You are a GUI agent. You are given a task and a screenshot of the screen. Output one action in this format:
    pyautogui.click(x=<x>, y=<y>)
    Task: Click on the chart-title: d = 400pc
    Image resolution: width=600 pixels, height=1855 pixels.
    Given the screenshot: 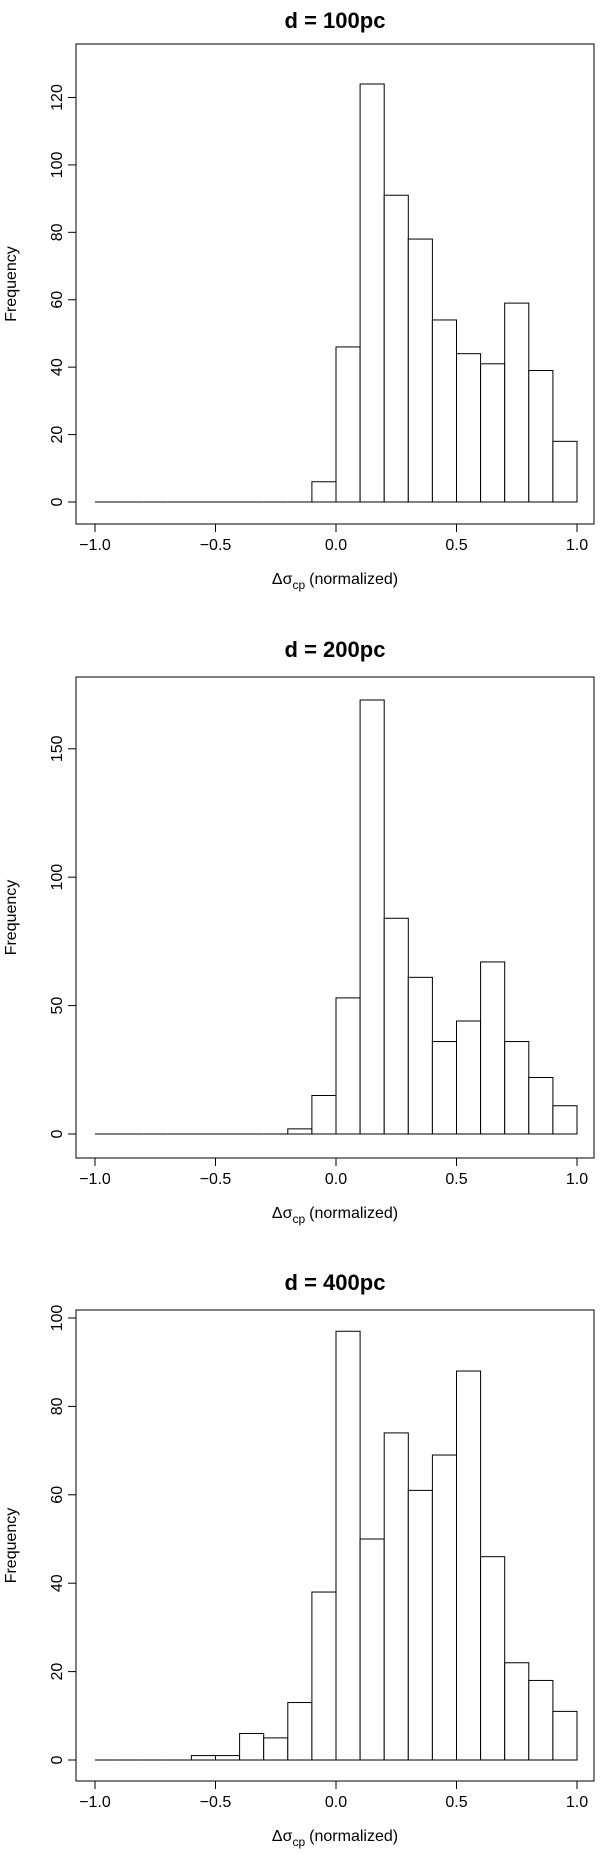 What is the action you would take?
    pyautogui.click(x=335, y=1282)
    